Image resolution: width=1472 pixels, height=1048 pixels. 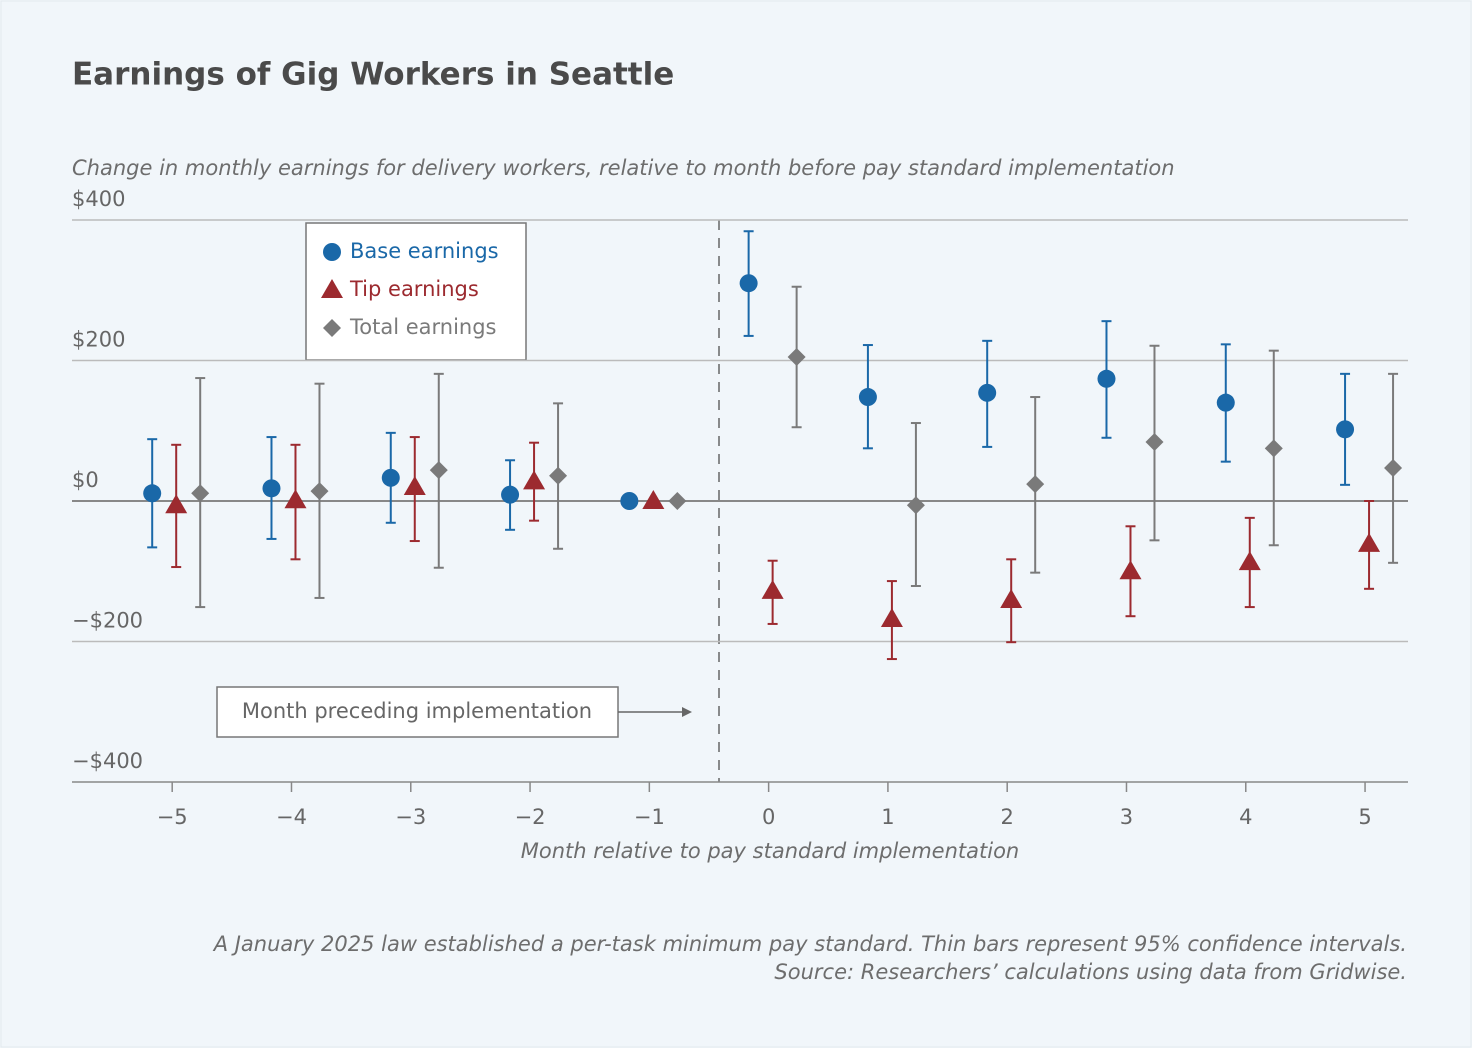 What do you see at coordinates (1245, 817) in the screenshot?
I see `x-tick-label: 4` at bounding box center [1245, 817].